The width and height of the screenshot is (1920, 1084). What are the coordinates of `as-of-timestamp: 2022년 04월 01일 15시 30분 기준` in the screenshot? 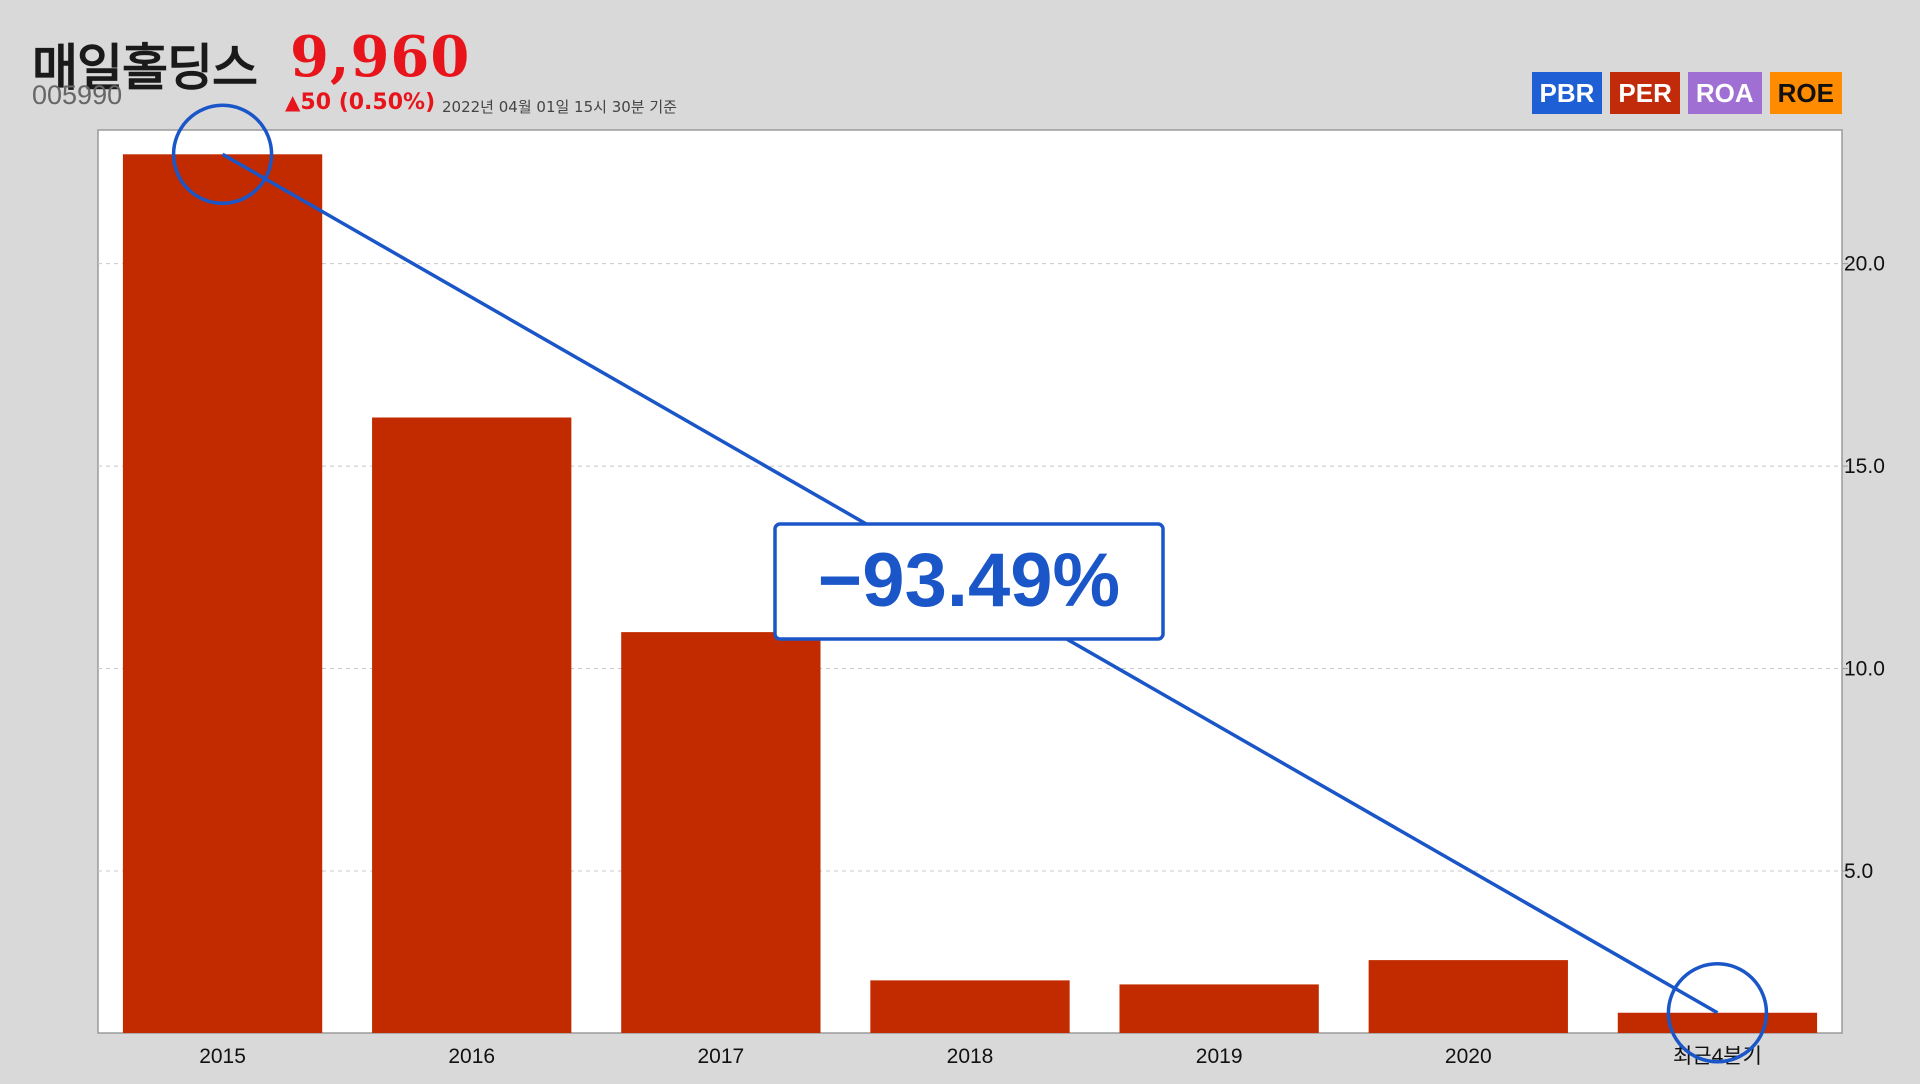 It's located at (559, 107).